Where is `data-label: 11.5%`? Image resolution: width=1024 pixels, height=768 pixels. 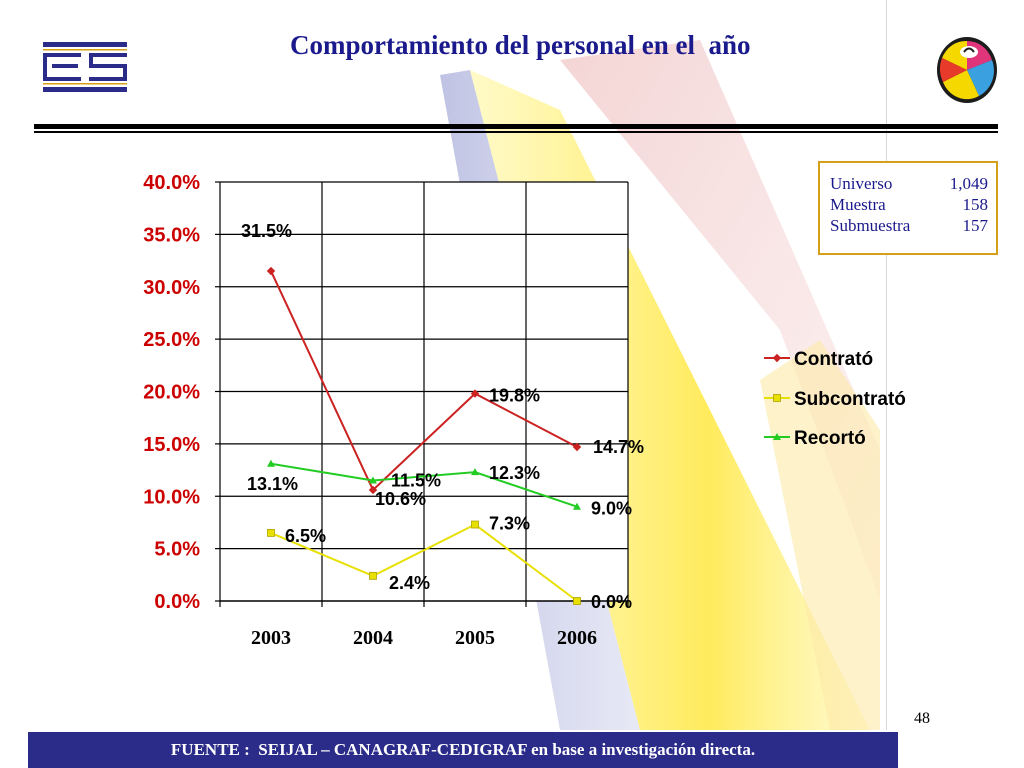 data-label: 11.5% is located at coordinates (416, 481).